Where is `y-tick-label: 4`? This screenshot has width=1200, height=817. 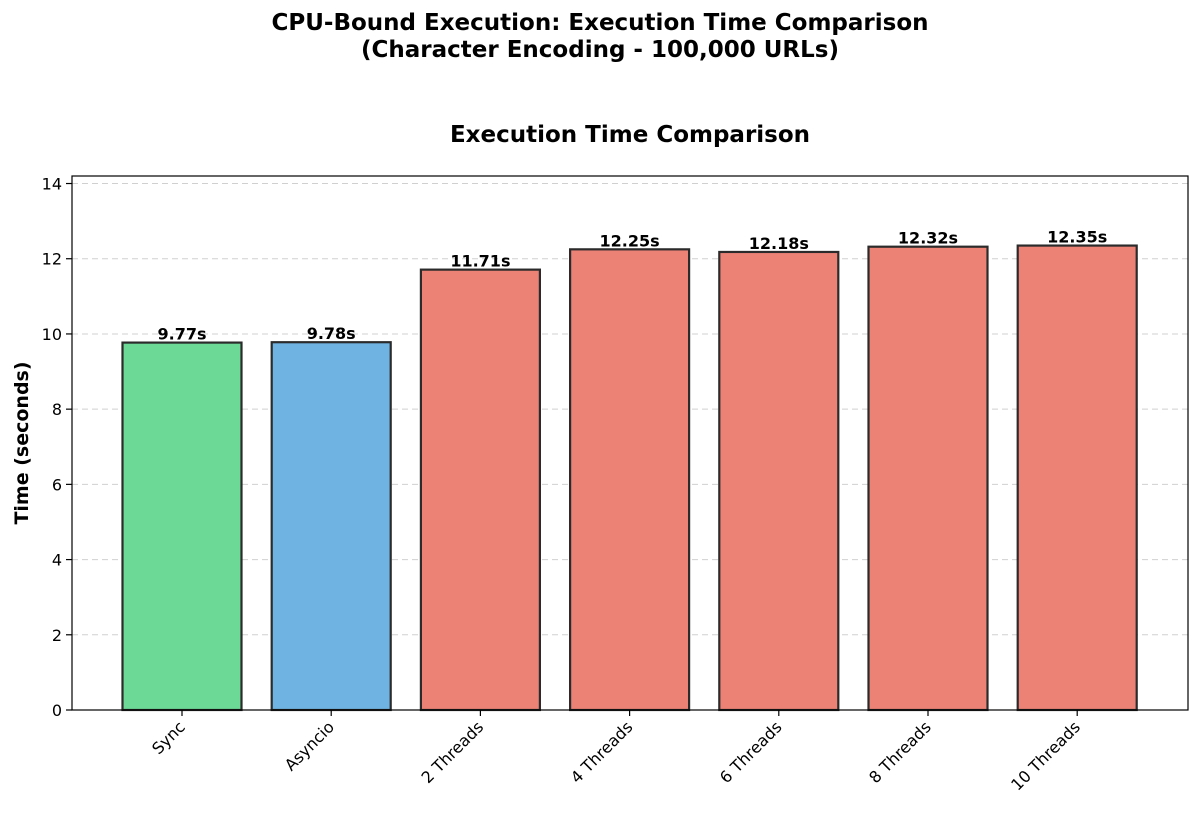 y-tick-label: 4 is located at coordinates (57, 560).